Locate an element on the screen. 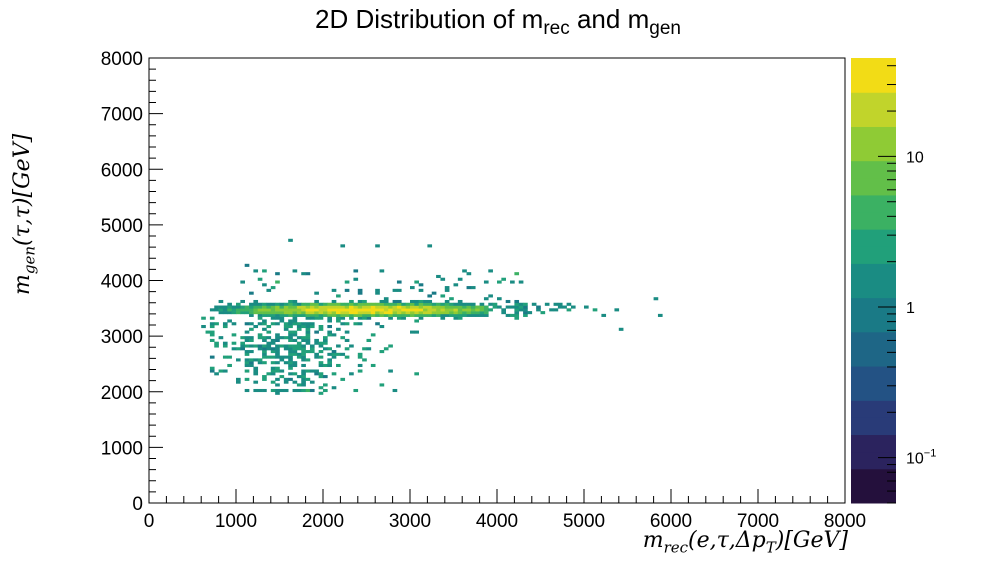 The height and width of the screenshot is (572, 996). y-tick-label: 3000 is located at coordinates (122, 337).